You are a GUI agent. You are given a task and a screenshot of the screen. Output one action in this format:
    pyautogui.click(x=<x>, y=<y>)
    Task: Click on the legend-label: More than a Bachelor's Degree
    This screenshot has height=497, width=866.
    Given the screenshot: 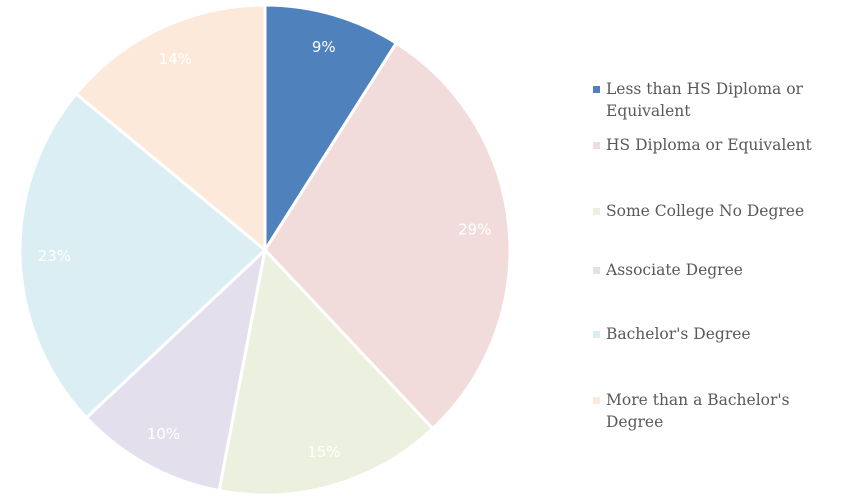 What is the action you would take?
    pyautogui.click(x=698, y=411)
    